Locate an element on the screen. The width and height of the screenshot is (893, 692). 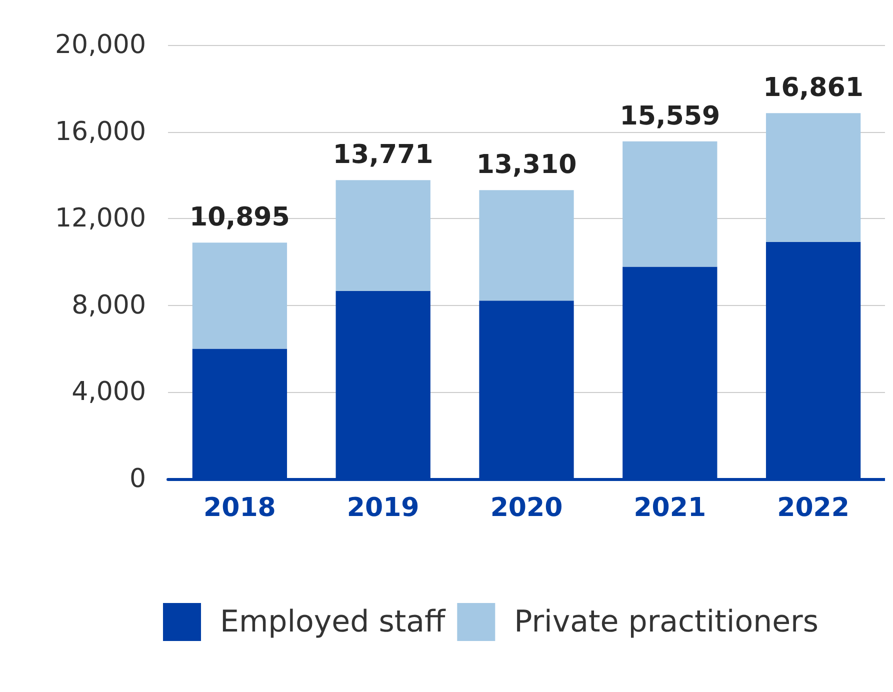
total-label: 15,559 is located at coordinates (670, 116).